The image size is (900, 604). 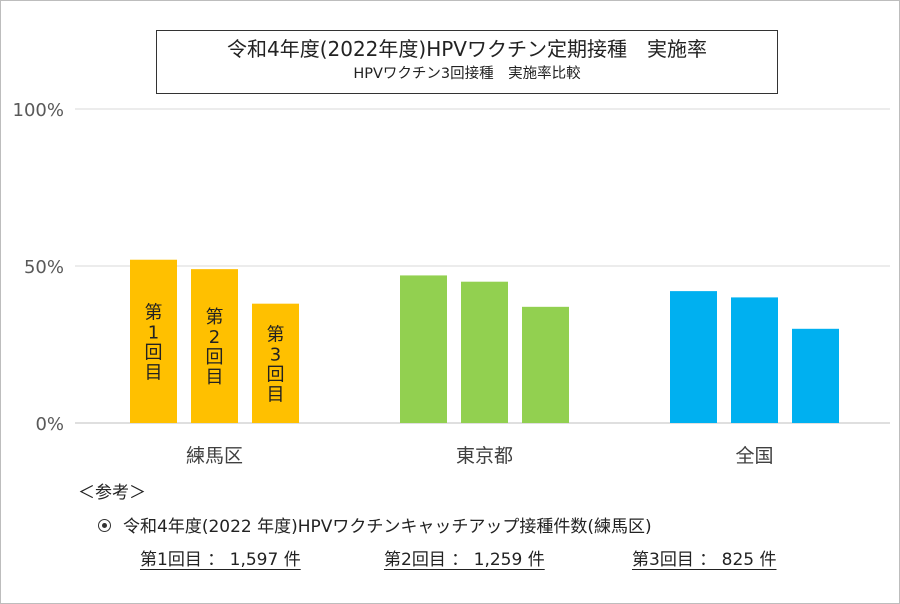 What do you see at coordinates (214, 456) in the screenshot?
I see `x-tick-label: 練馬区` at bounding box center [214, 456].